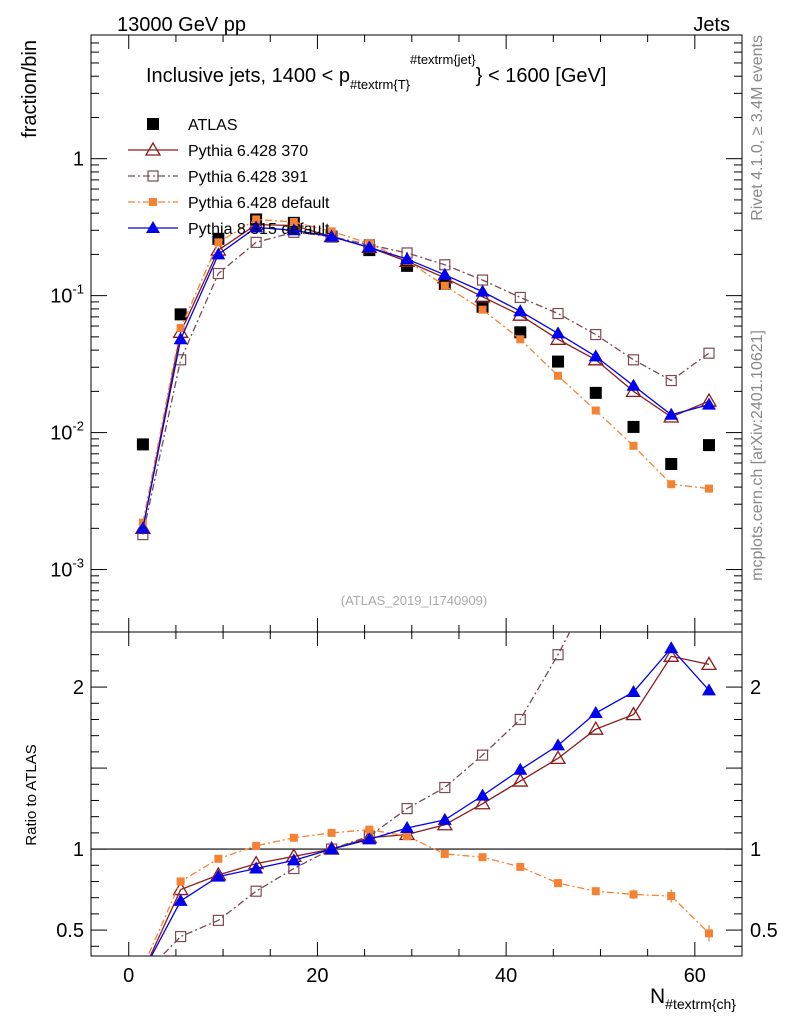  Describe the element at coordinates (30, 89) in the screenshot. I see `y-axis-label: fraction/bin` at that location.